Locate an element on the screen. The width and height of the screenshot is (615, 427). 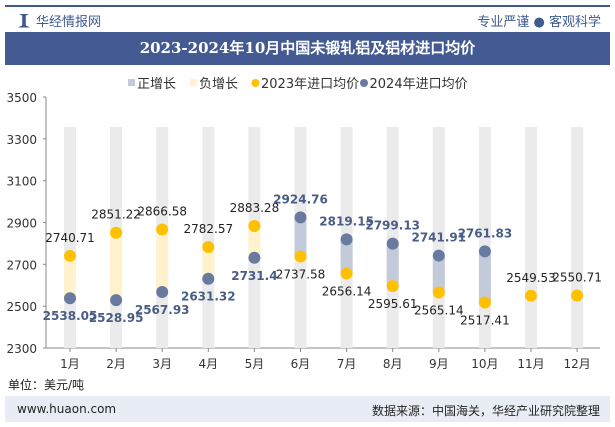
data-label-2023: 2549.53 is located at coordinates (531, 278).